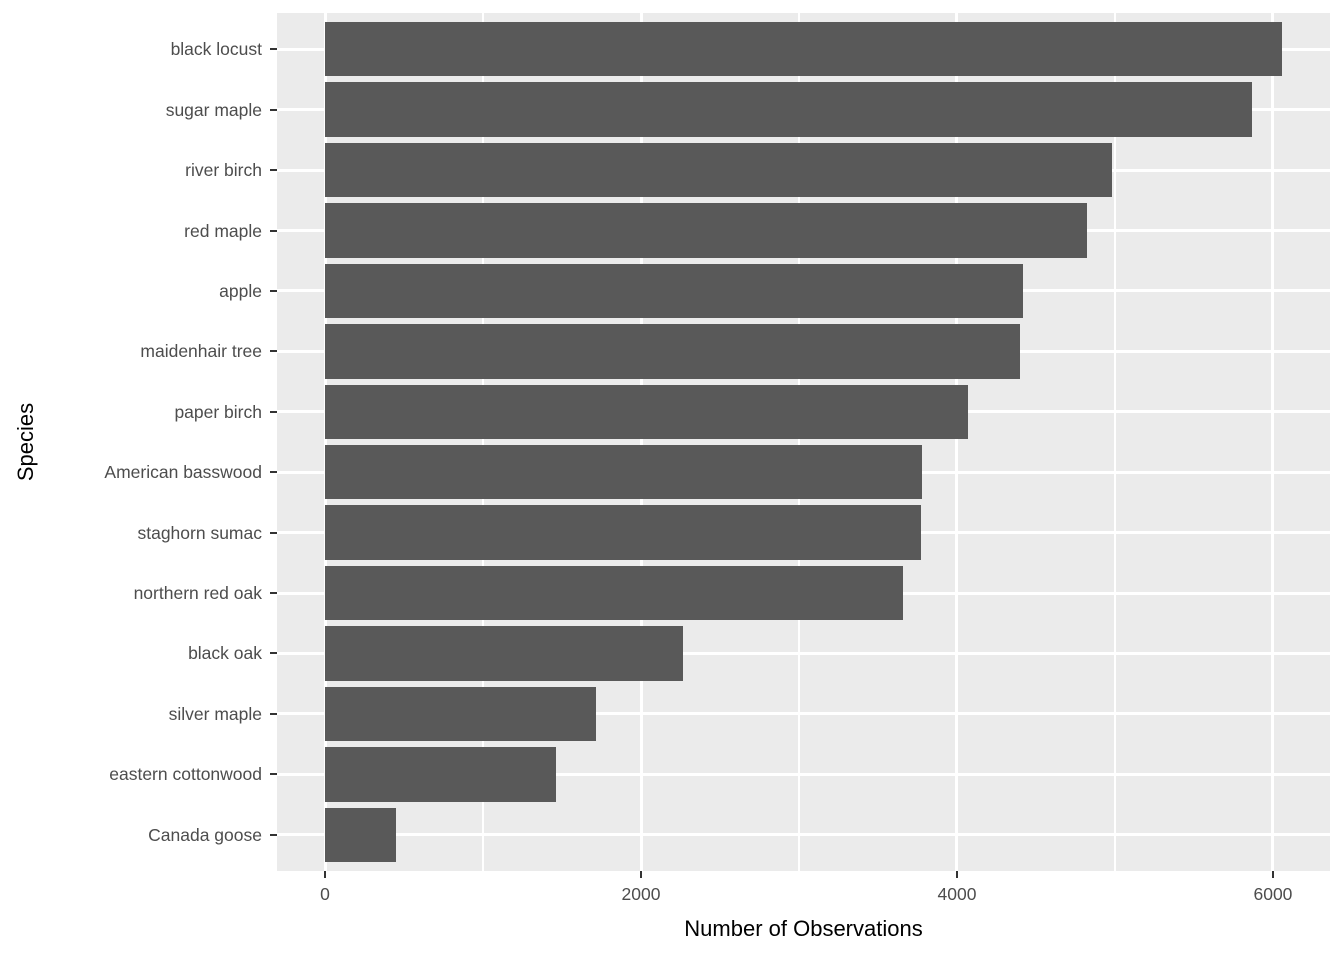 This screenshot has width=1344, height=960. What do you see at coordinates (223, 230) in the screenshot?
I see `y-tick-label: red maple` at bounding box center [223, 230].